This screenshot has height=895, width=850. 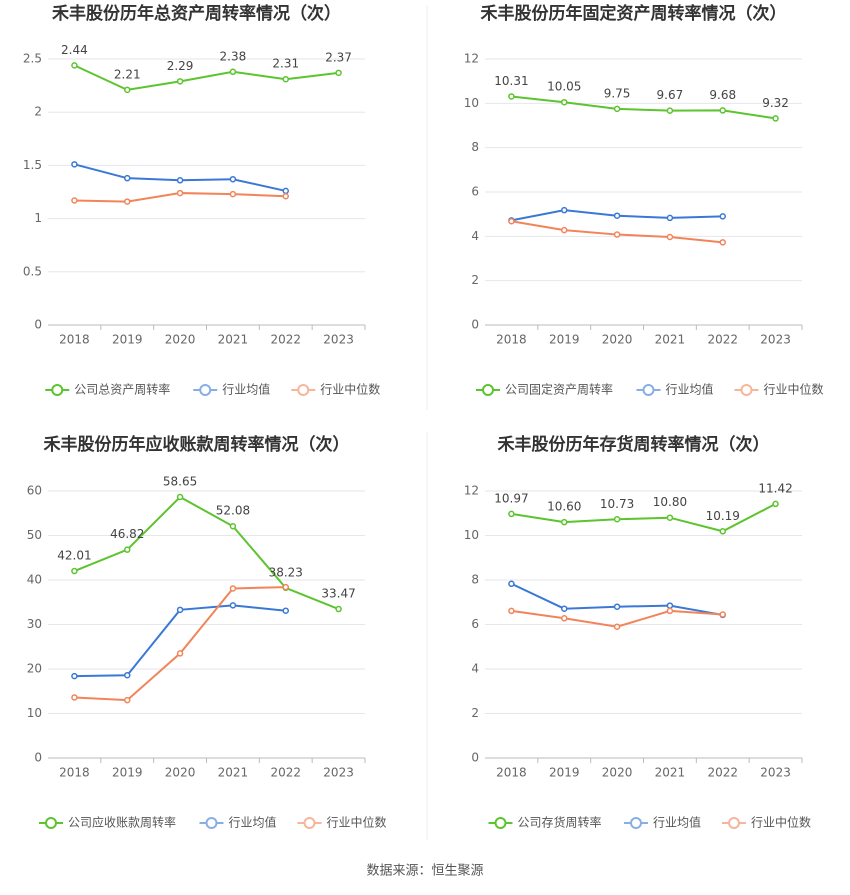 What do you see at coordinates (475, 669) in the screenshot?
I see `y-tick-label: 4` at bounding box center [475, 669].